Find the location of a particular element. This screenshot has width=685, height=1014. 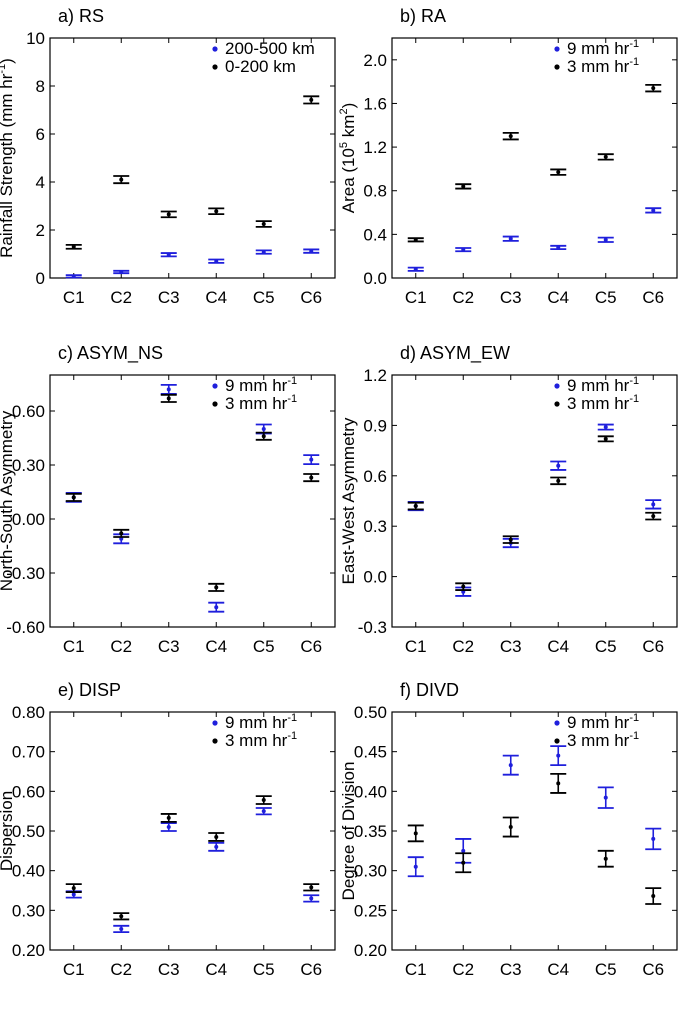

panel-title: b) RA is located at coordinates (423, 16).